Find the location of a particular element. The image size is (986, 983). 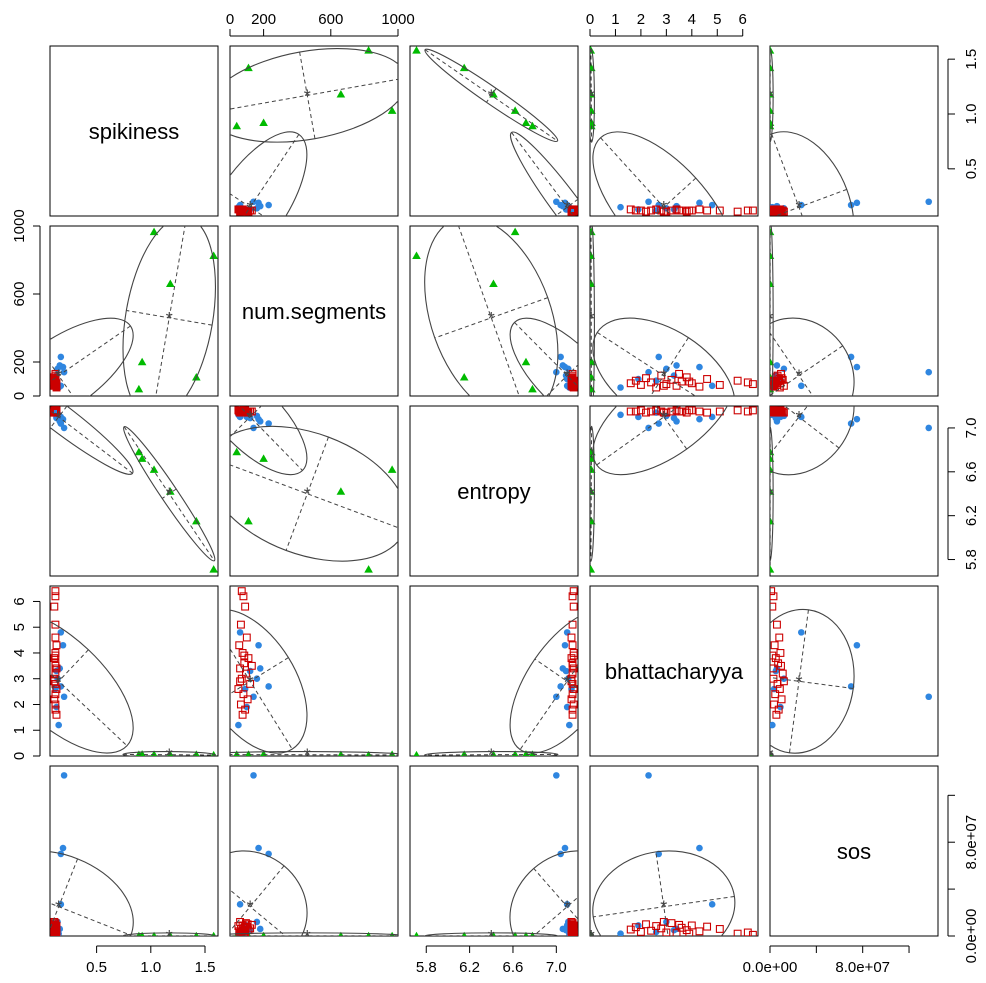

panel-num.segments-vs-bhattacharyya: ** is located at coordinates (674, 311).